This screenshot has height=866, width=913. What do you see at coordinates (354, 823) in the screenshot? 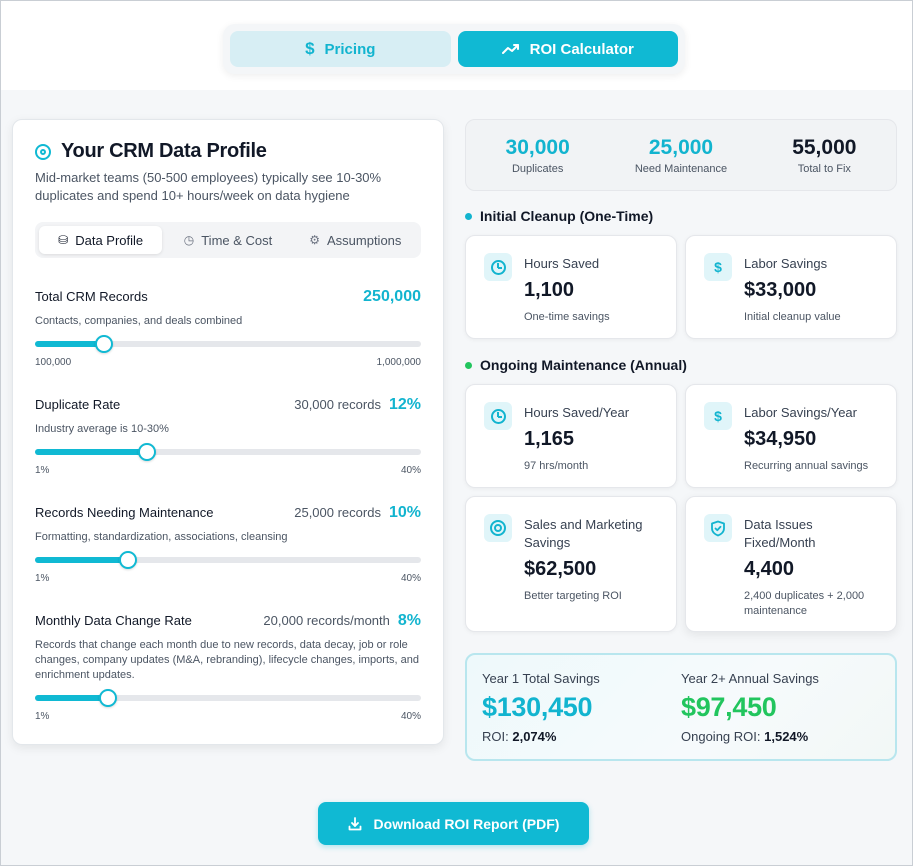
I see `download-icon` at bounding box center [354, 823].